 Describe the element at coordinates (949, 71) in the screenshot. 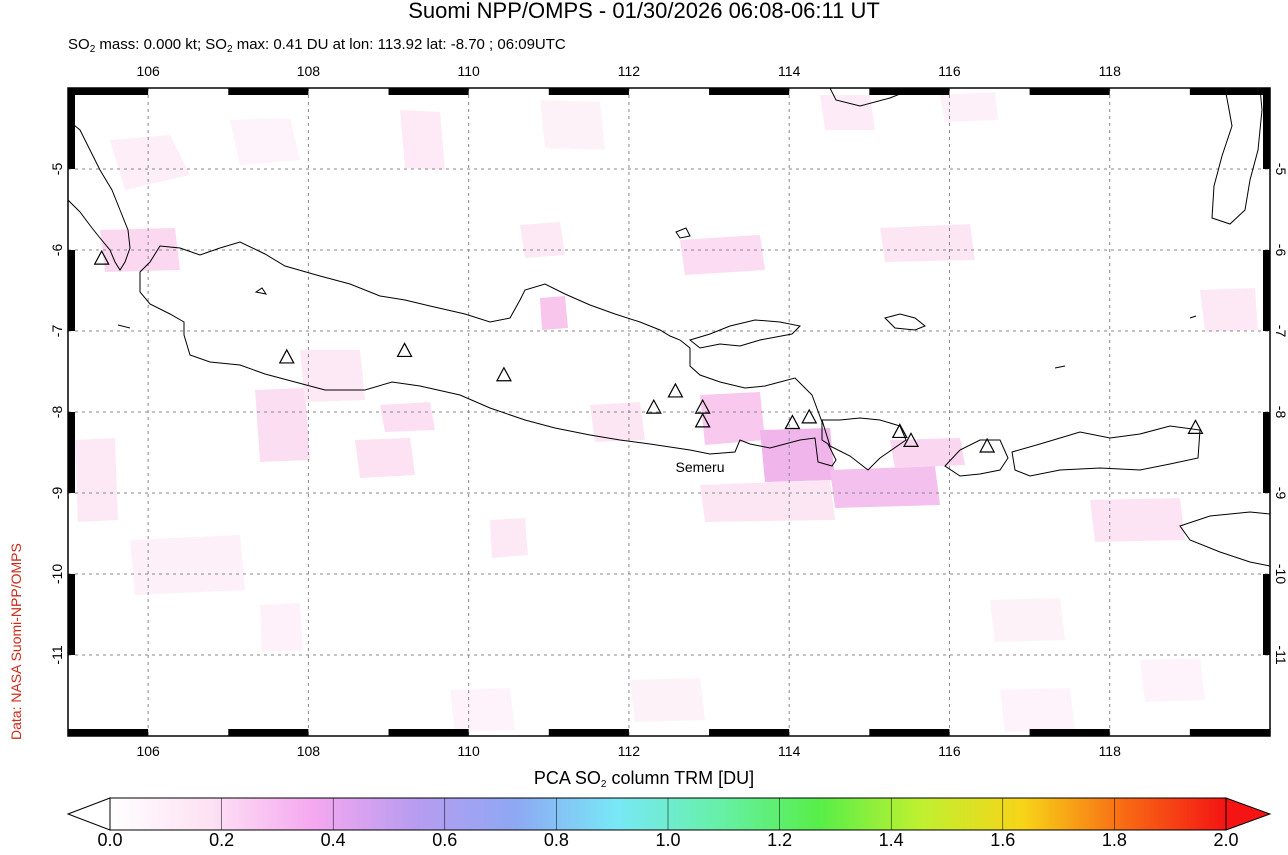

I see `lon-label-top: 116` at that location.